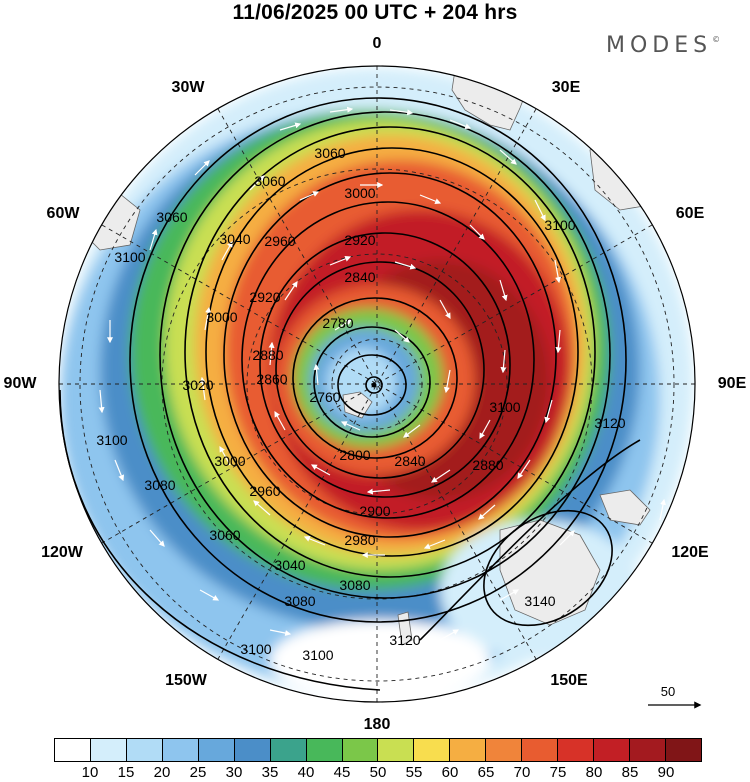 This screenshot has width=750, height=782. What do you see at coordinates (668, 691) in the screenshot?
I see `vector-reference-label: 50` at bounding box center [668, 691].